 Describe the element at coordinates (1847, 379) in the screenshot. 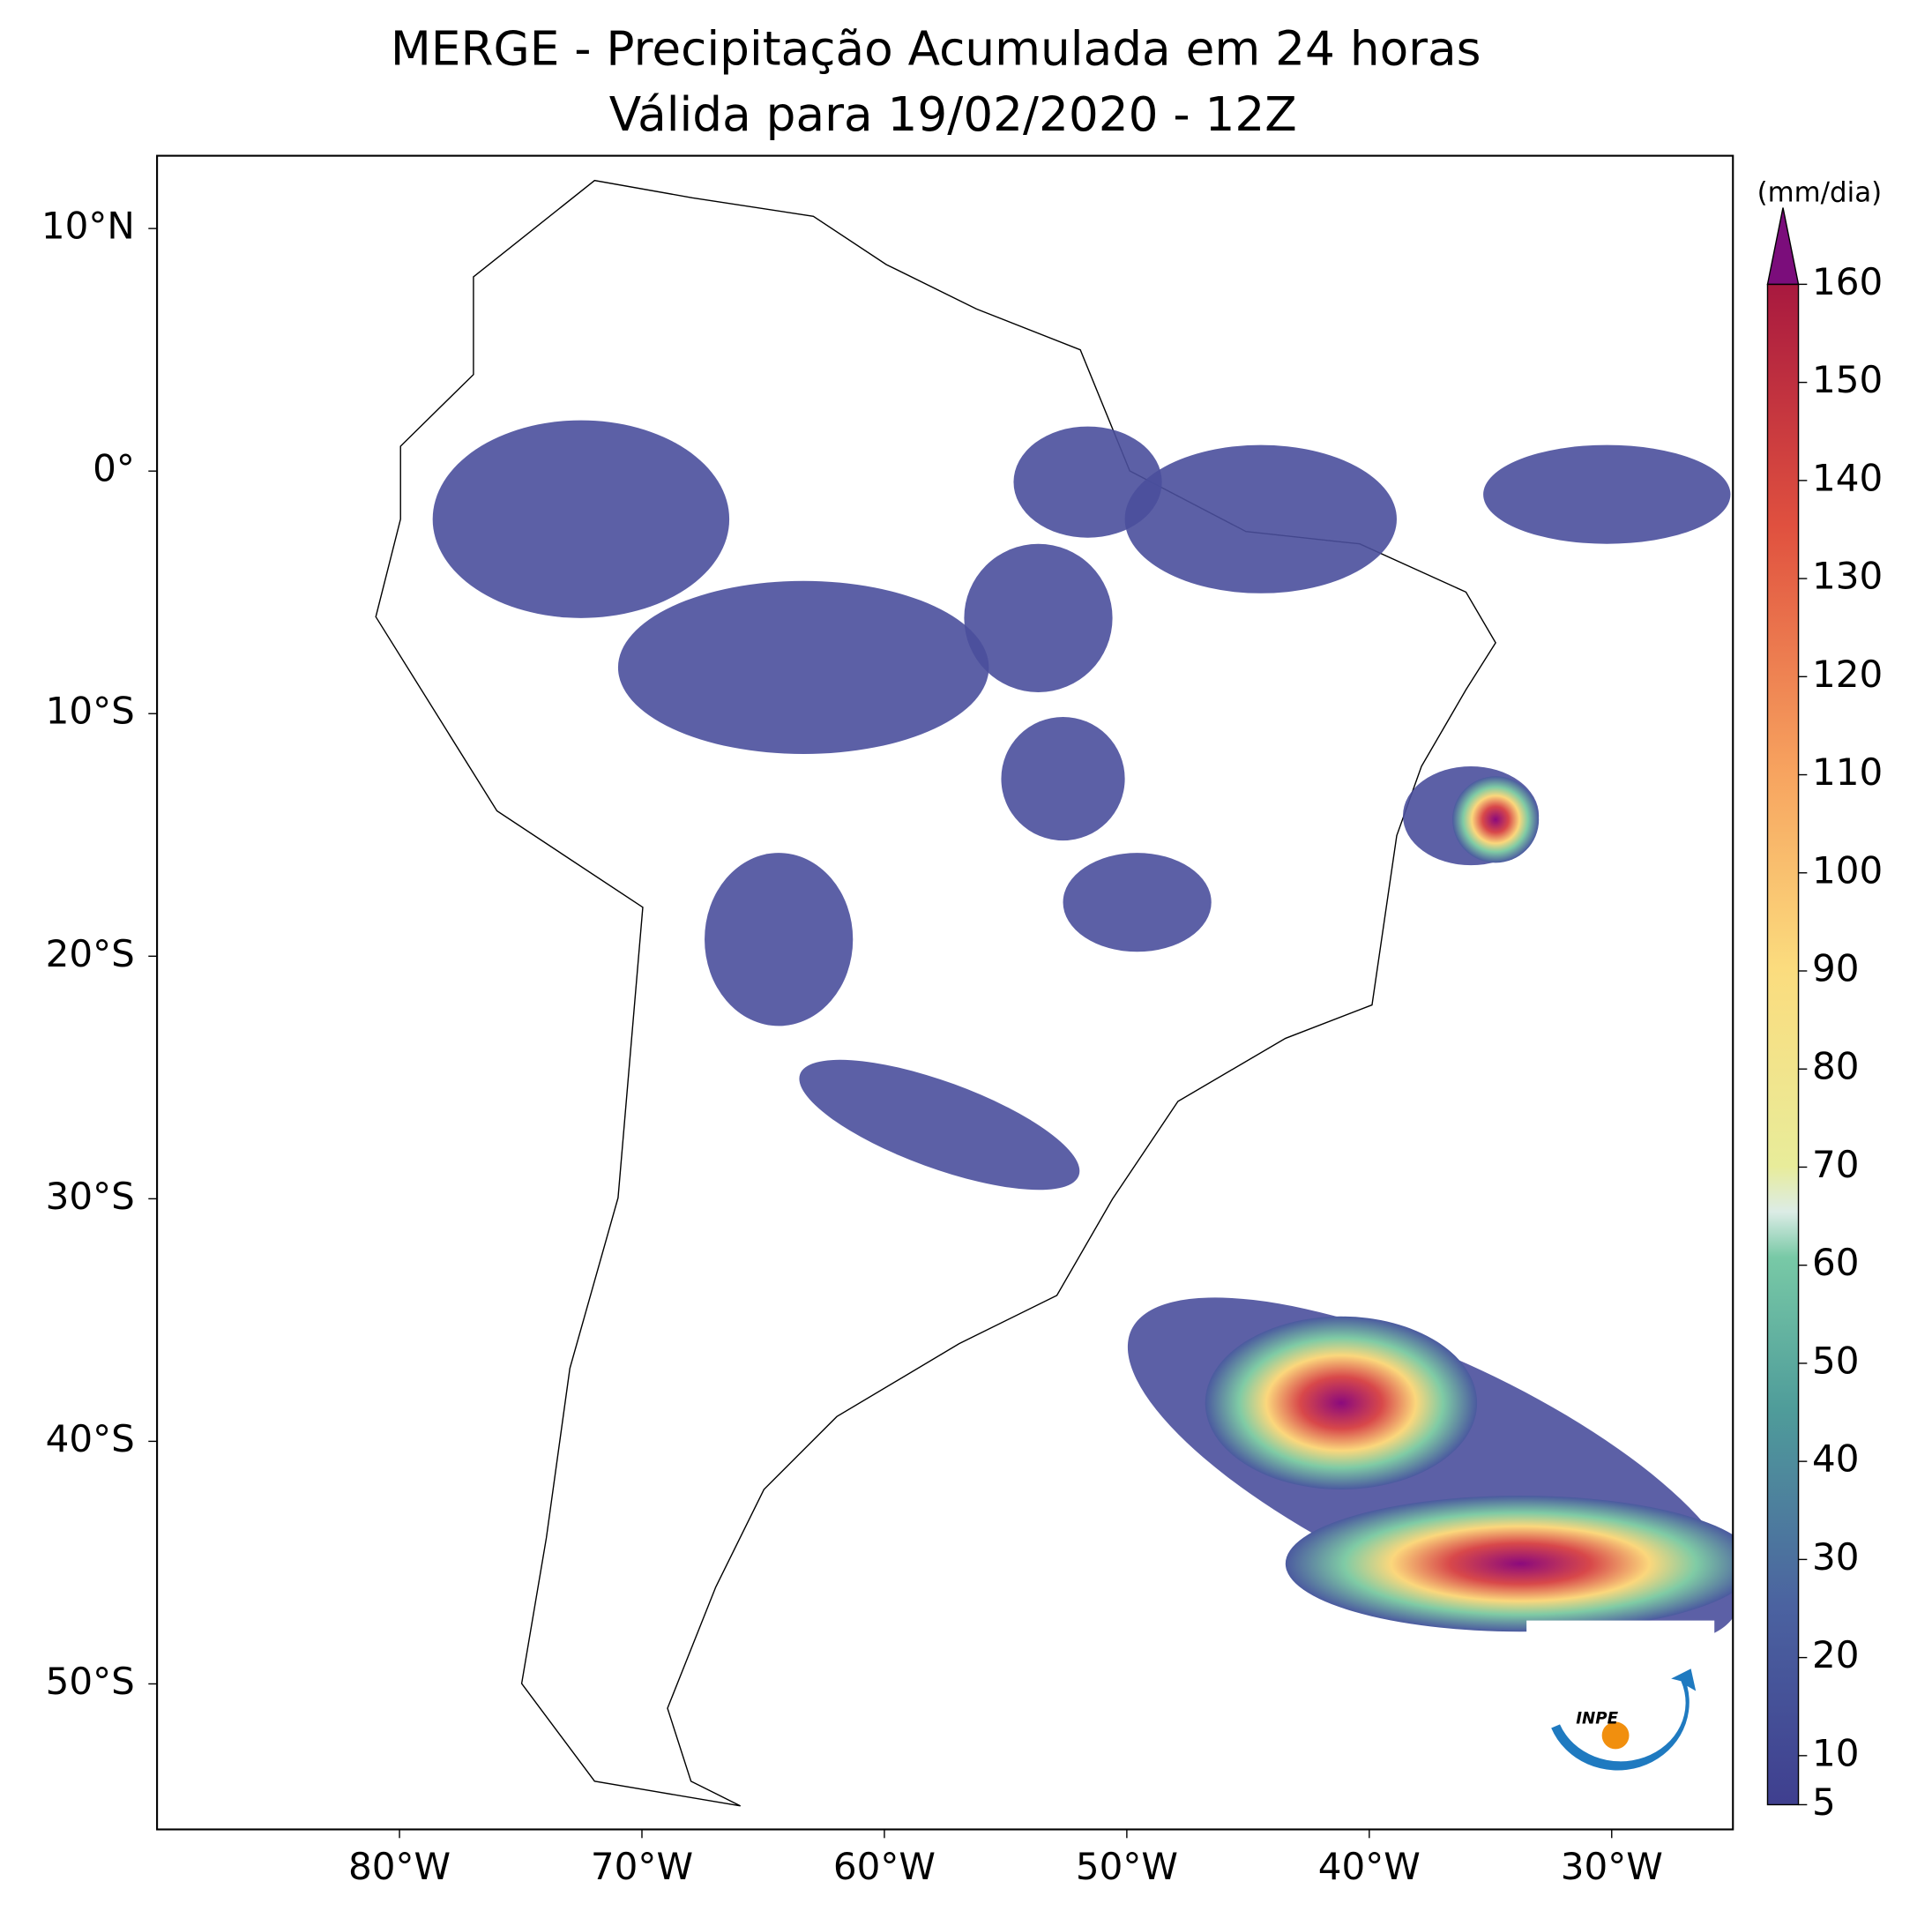

I see `colorbar-tick-label: 150` at that location.